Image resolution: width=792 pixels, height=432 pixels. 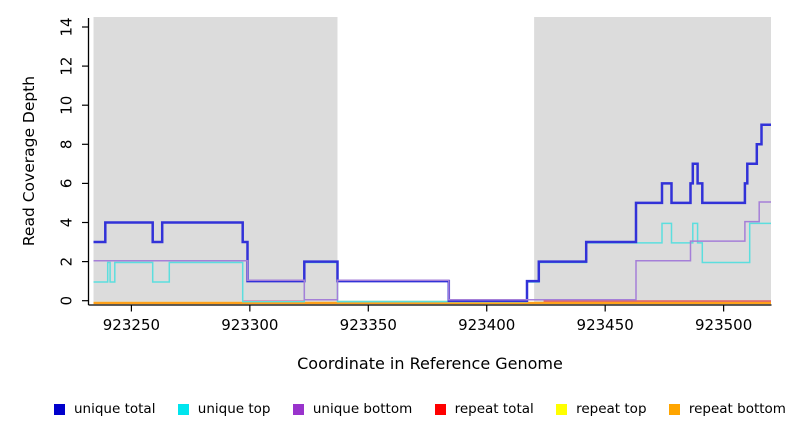 I want to click on legend-label: unique top, so click(x=234, y=409).